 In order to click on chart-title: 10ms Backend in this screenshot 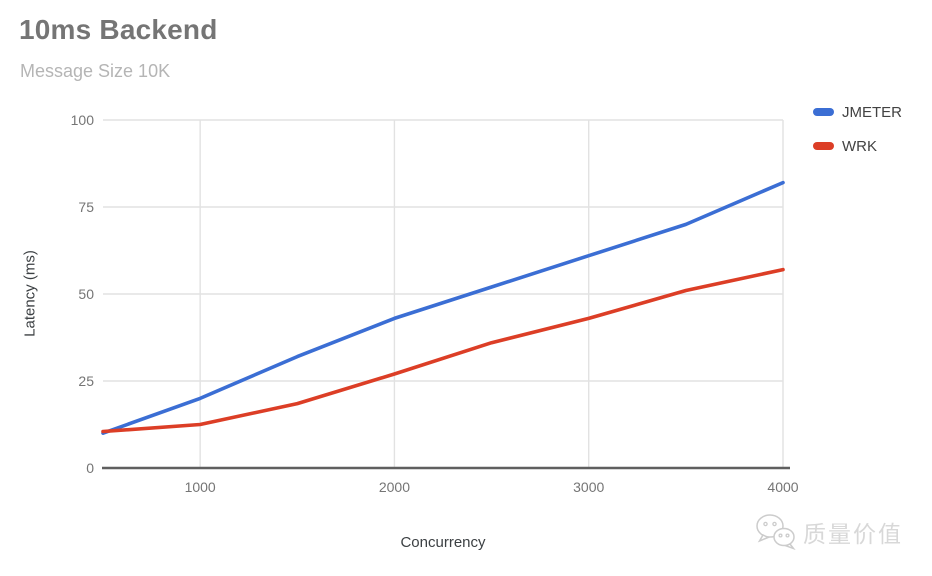, I will do `click(118, 29)`.